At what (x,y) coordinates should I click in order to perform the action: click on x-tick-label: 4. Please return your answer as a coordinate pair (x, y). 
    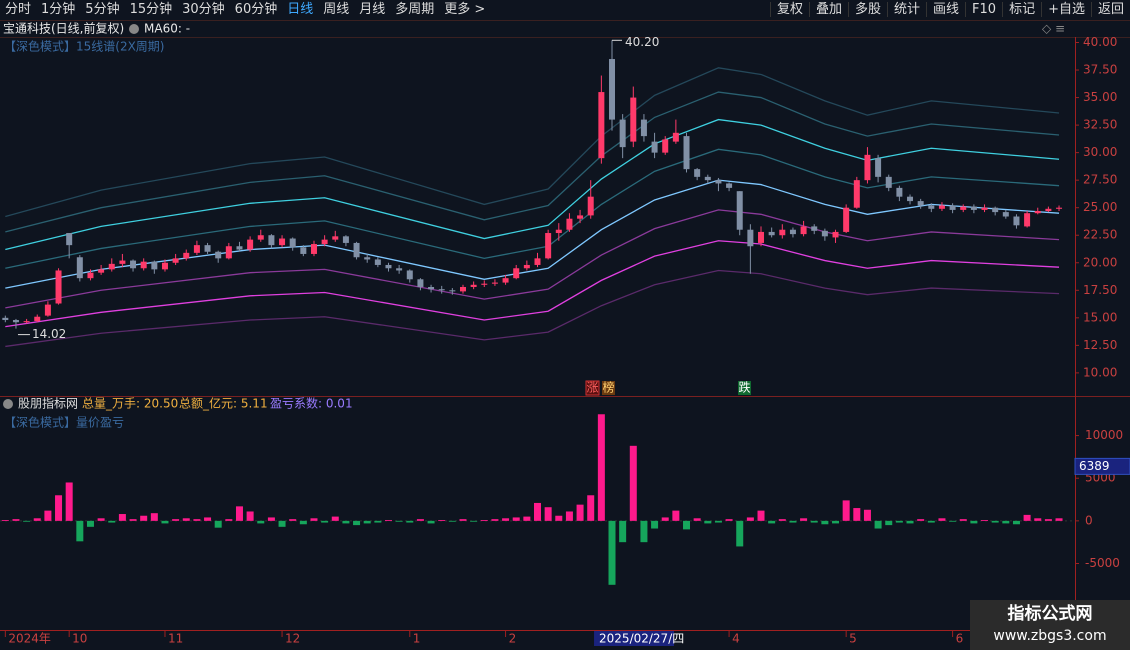
    Looking at the image, I should click on (736, 639).